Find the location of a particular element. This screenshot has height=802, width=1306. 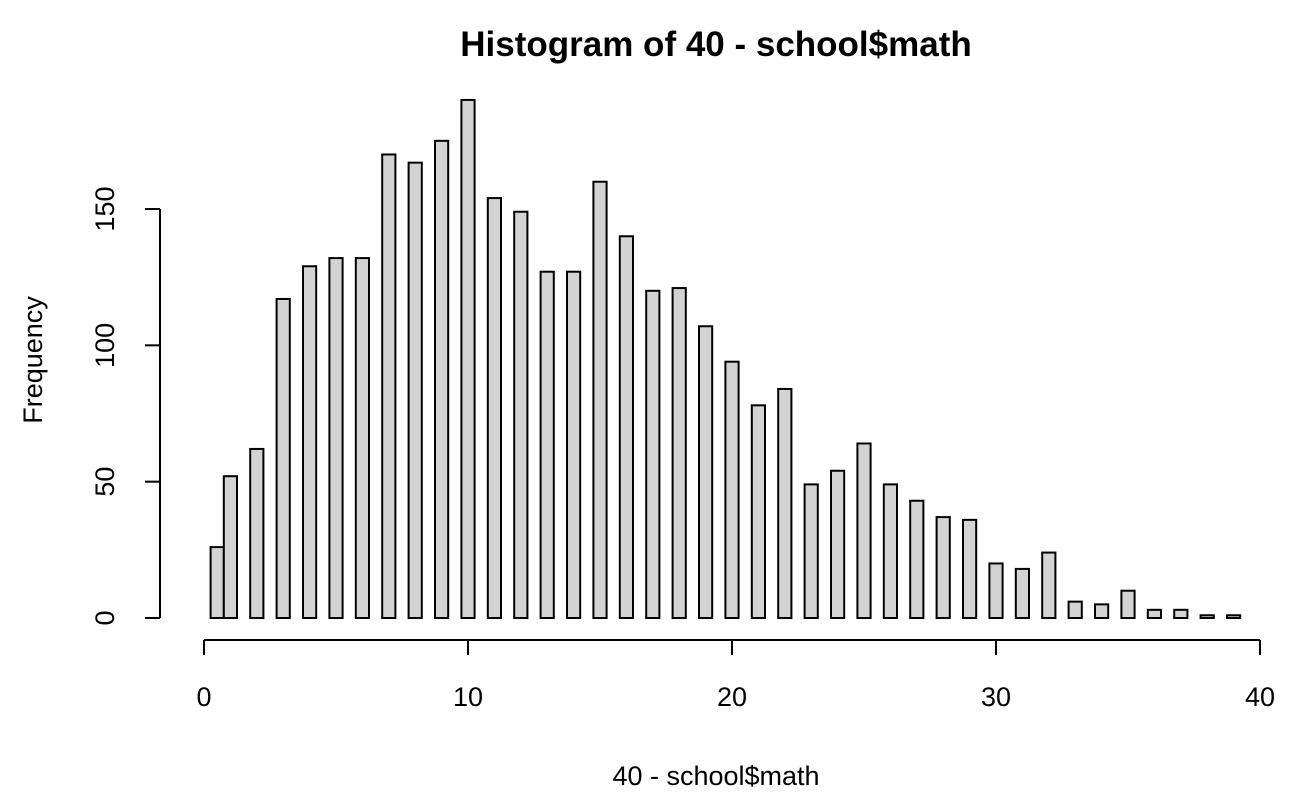

x-axis: 0 10 20 30 40 is located at coordinates (735, 675).